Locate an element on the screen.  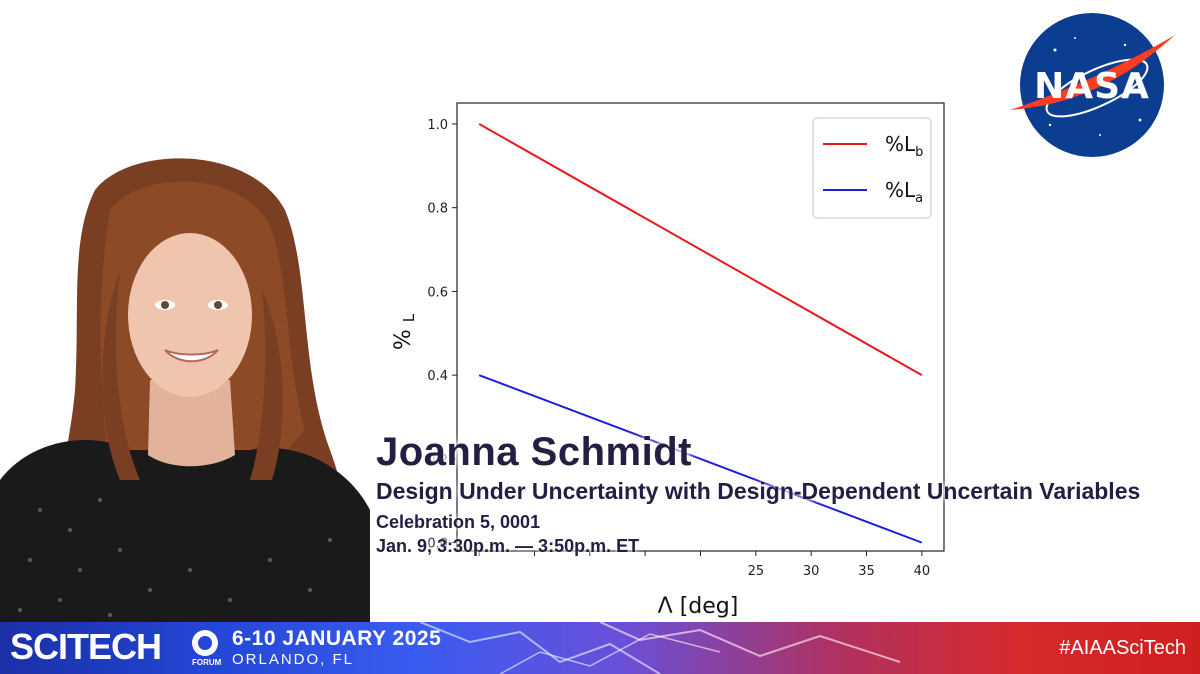
legend: %Lb %La is located at coordinates (872, 168).